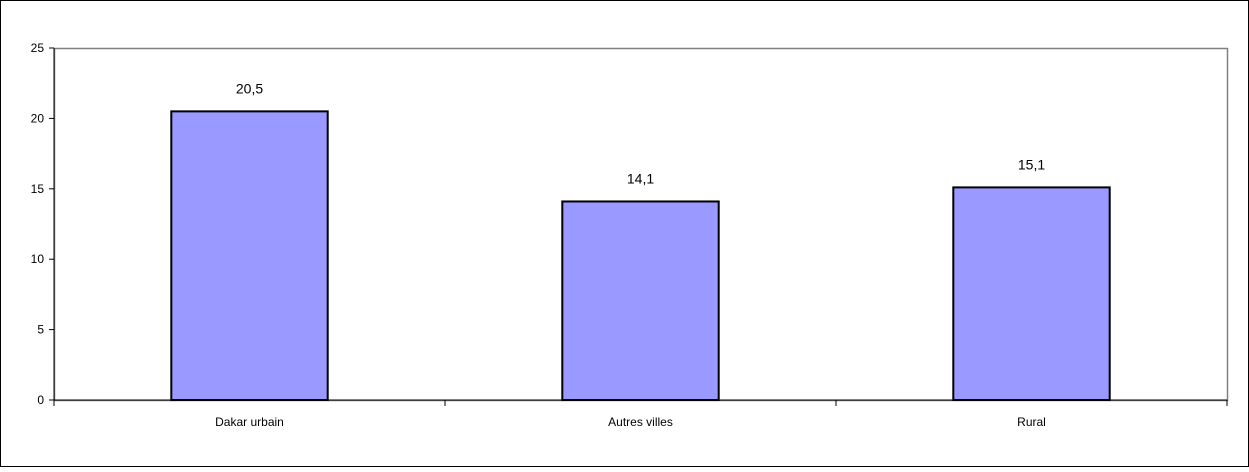 This screenshot has width=1249, height=472. Describe the element at coordinates (640, 133) in the screenshot. I see `data-labels: 20,5 14,1 15,1` at that location.